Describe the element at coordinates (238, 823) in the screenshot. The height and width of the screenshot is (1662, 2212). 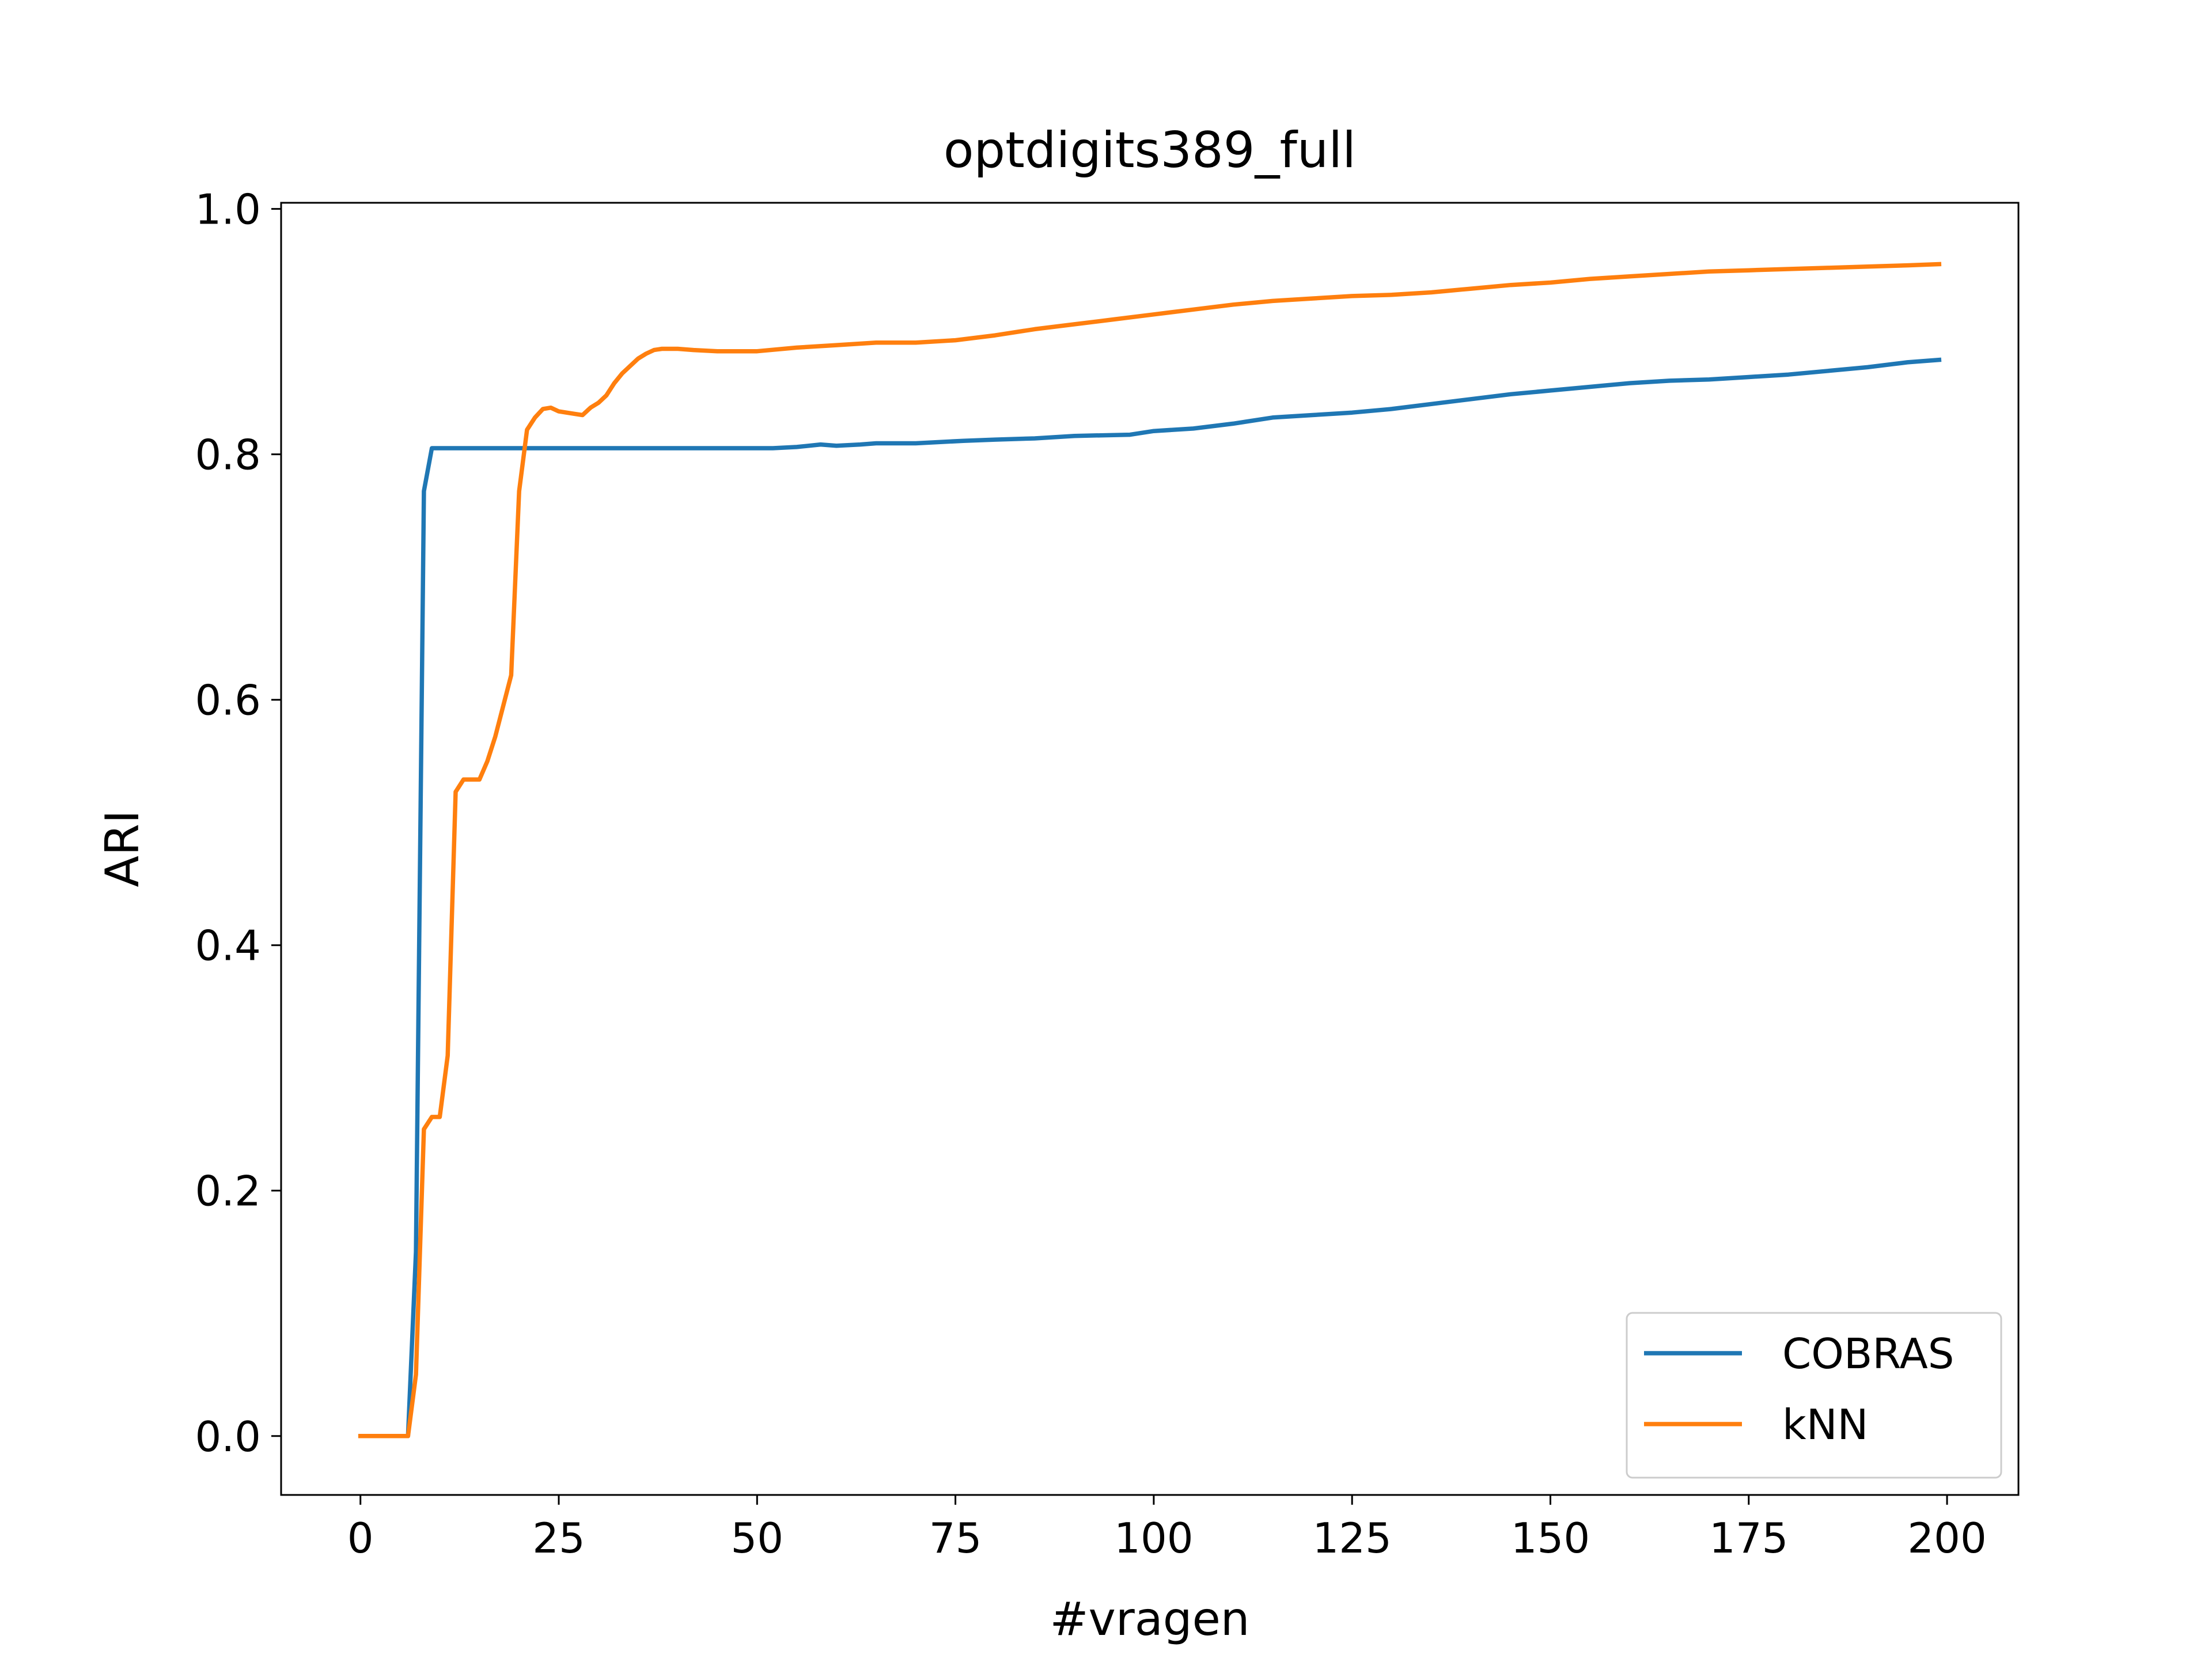
I see `y-axis: 0.0 0.2 0.4 0.6 0.8 1.0` at that location.